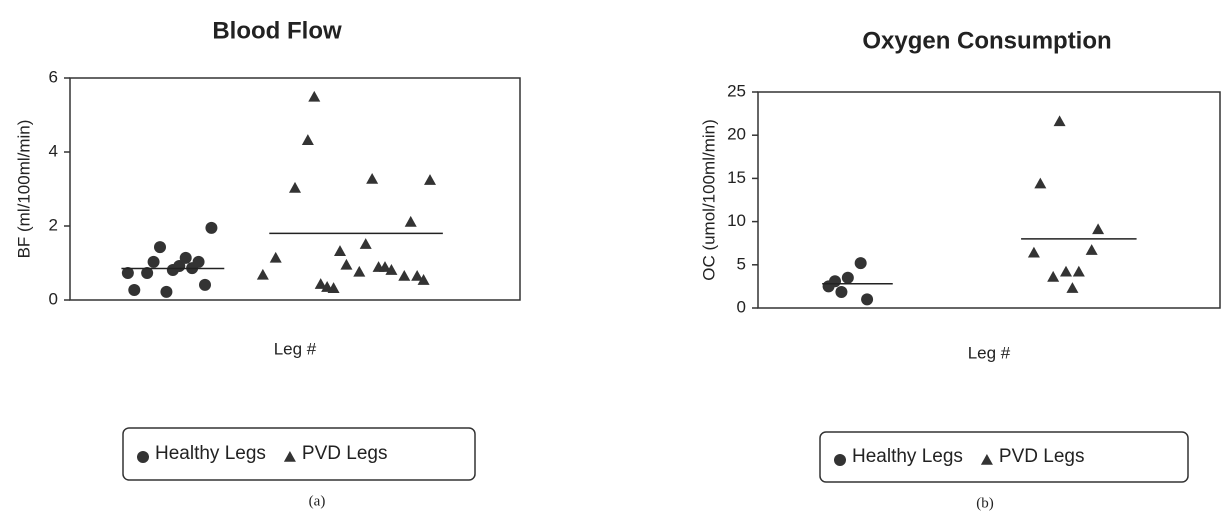  Describe the element at coordinates (985, 503) in the screenshot. I see `caption: (b)` at that location.